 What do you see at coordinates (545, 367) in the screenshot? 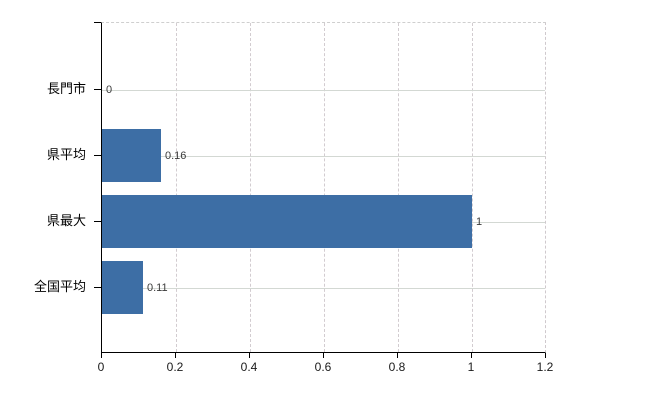
I see `x-axis-tick-label: 1.2` at bounding box center [545, 367].